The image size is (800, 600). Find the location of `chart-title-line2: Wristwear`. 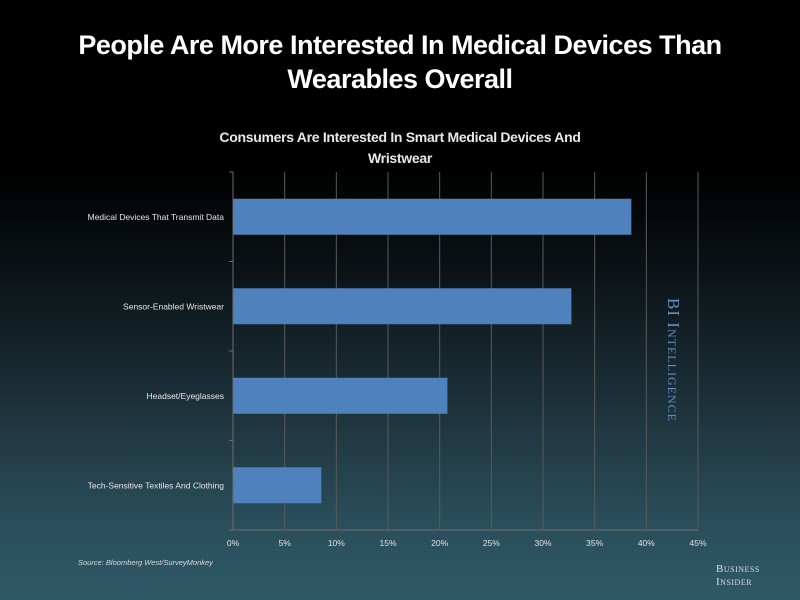

chart-title-line2: Wristwear is located at coordinates (400, 158).